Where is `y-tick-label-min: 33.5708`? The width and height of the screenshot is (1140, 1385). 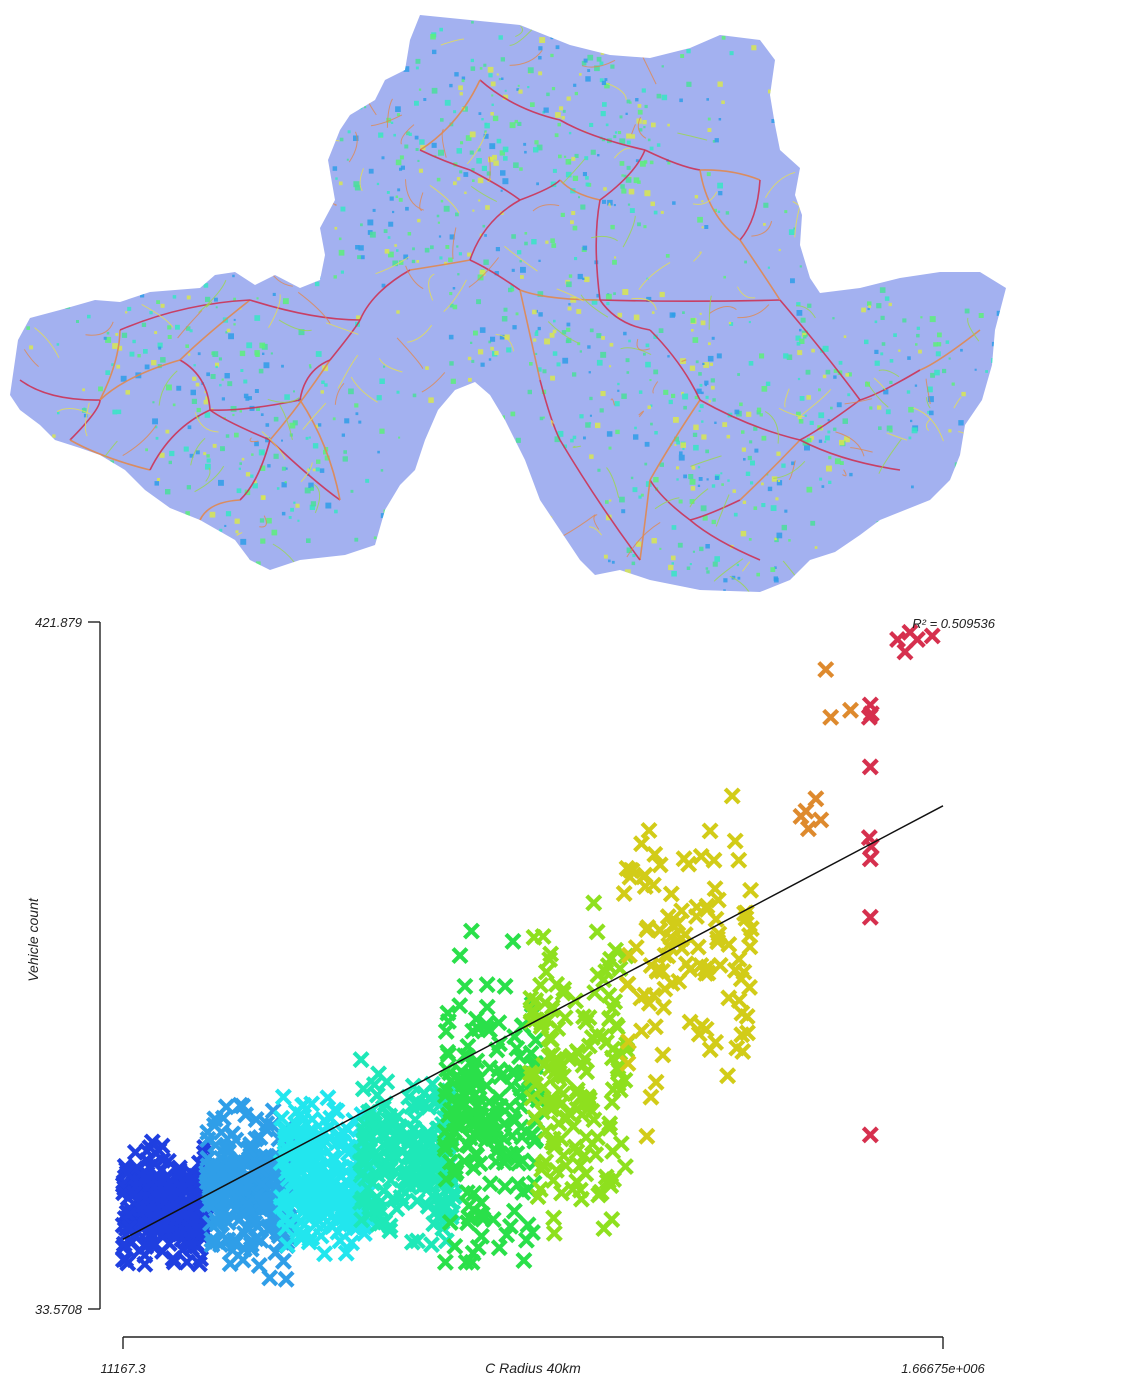 y-tick-label-min: 33.5708 is located at coordinates (59, 1309).